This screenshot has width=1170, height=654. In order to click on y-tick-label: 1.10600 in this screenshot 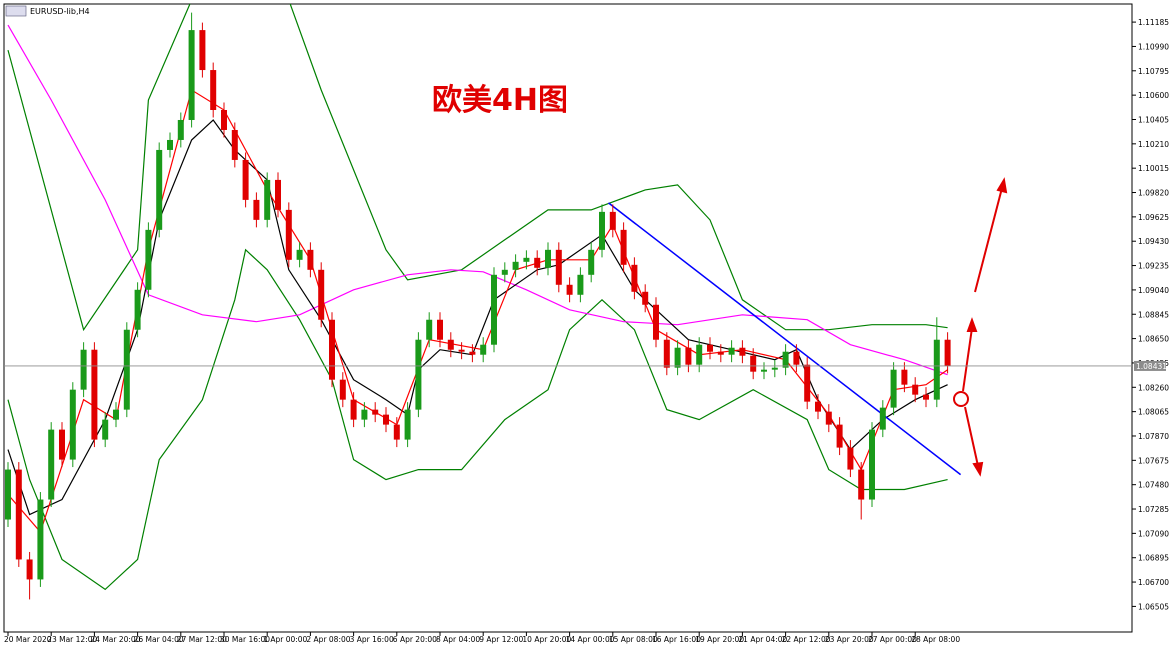, I will do `click(1153, 95)`.